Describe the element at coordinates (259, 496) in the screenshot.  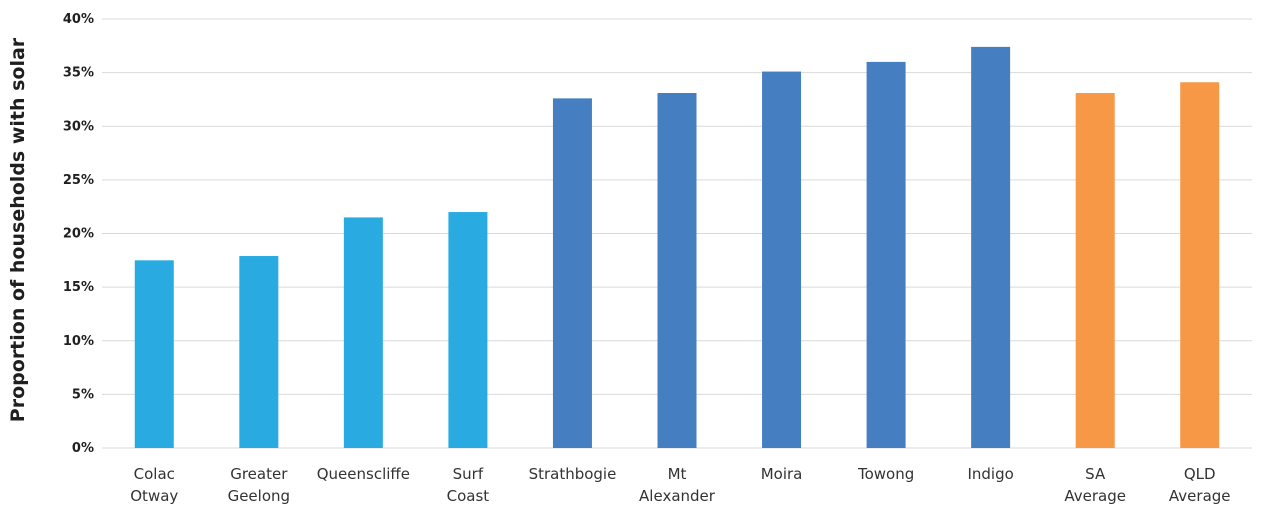
I see `x-tick-label-line: Geelong` at that location.